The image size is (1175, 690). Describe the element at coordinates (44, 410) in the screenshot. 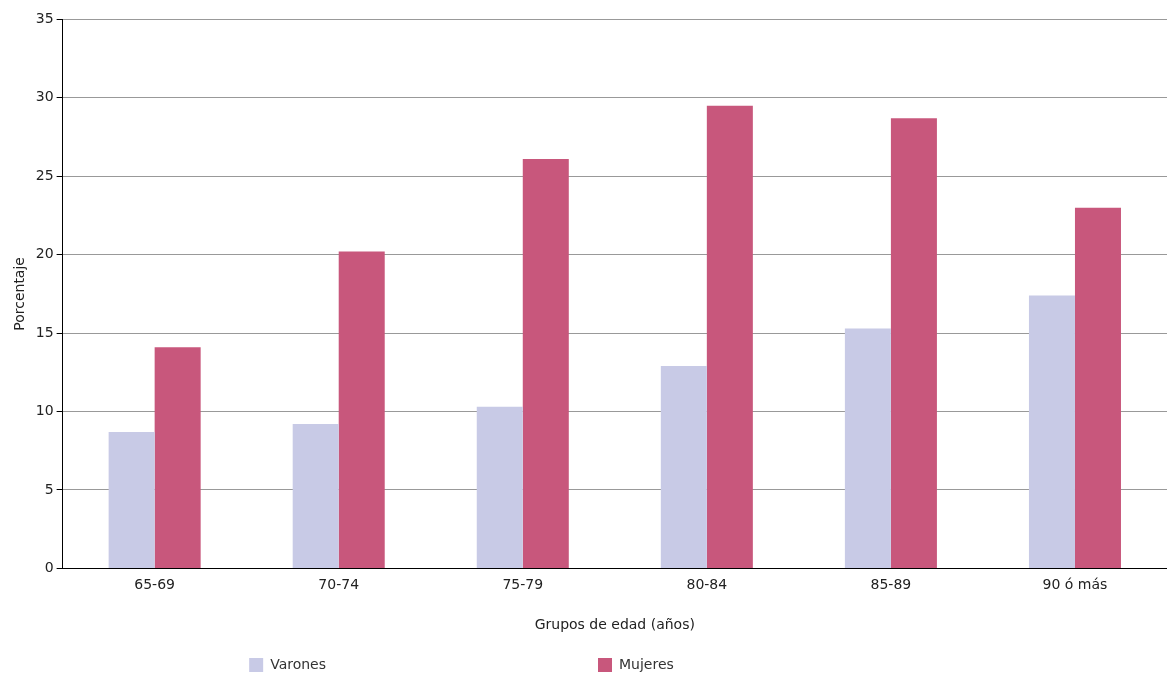

I see `y-tick-label: 10` at that location.